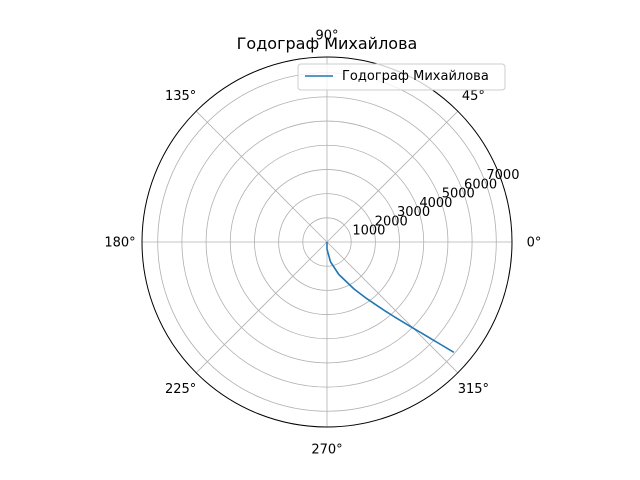 Image resolution: width=640 pixels, height=480 pixels. Describe the element at coordinates (413, 212) in the screenshot. I see `r-tick-label: 3000` at that location.